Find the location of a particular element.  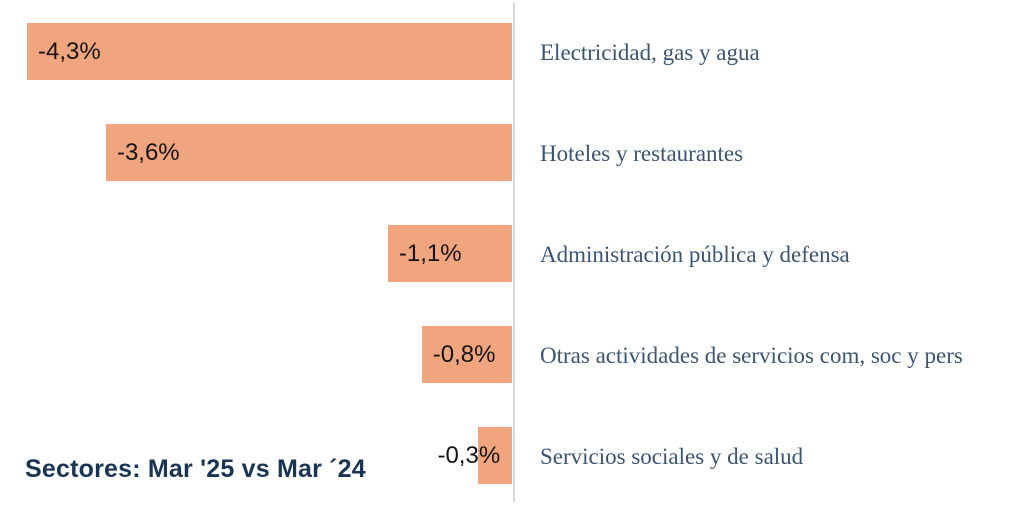

bar-value-label: -3,6% is located at coordinates (148, 152).